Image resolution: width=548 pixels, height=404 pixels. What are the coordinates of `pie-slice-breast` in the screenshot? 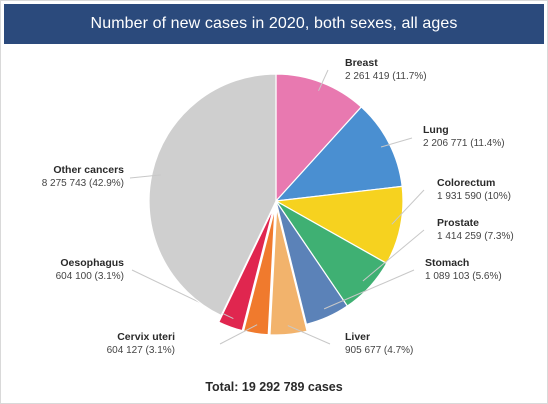 It's located at (319, 138).